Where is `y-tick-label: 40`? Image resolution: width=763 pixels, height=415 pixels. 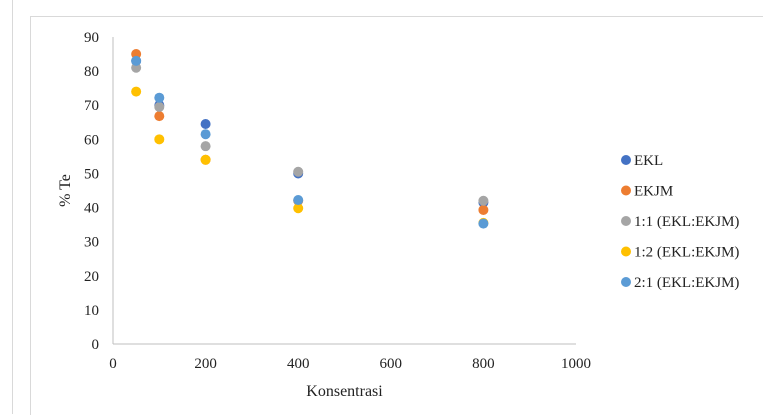 y-tick-label: 40 is located at coordinates (91, 209).